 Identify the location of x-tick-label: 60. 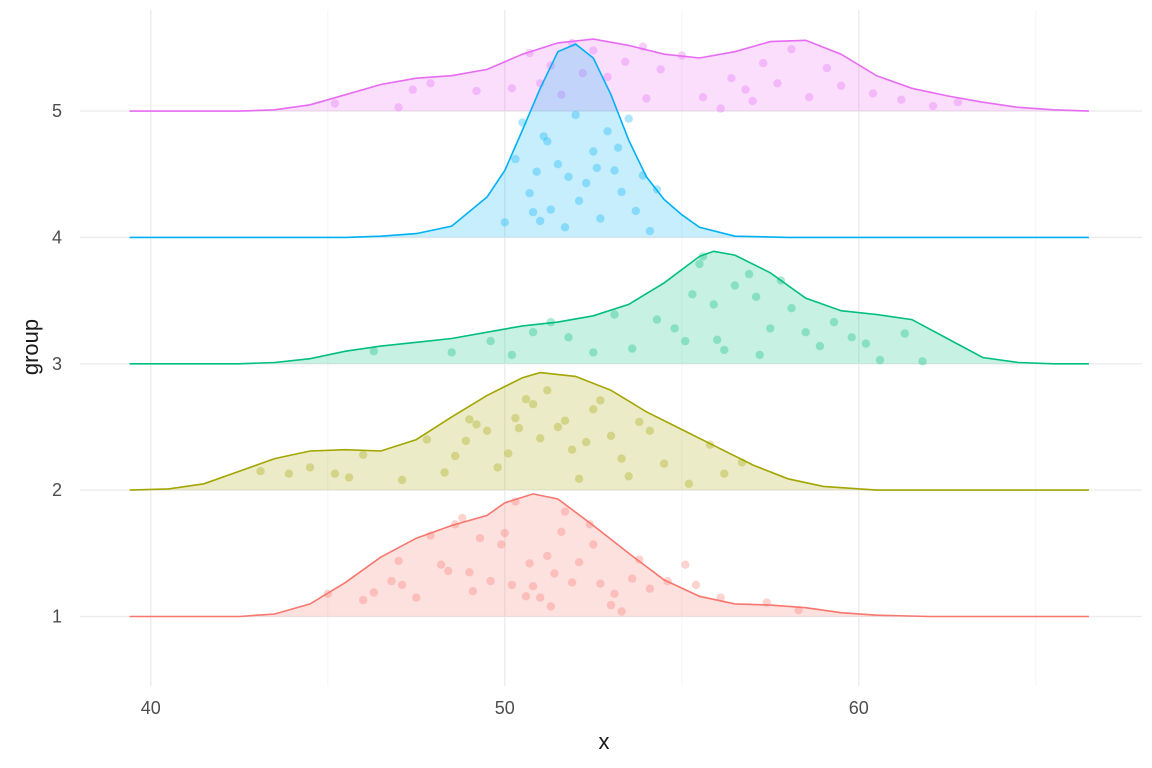
(859, 708).